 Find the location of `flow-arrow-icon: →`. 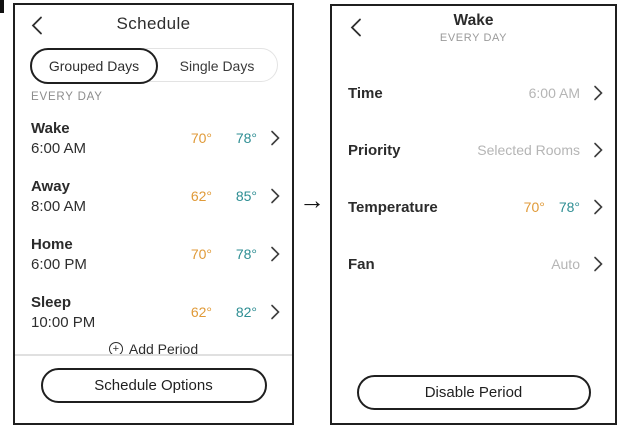

flow-arrow-icon: → is located at coordinates (312, 200).